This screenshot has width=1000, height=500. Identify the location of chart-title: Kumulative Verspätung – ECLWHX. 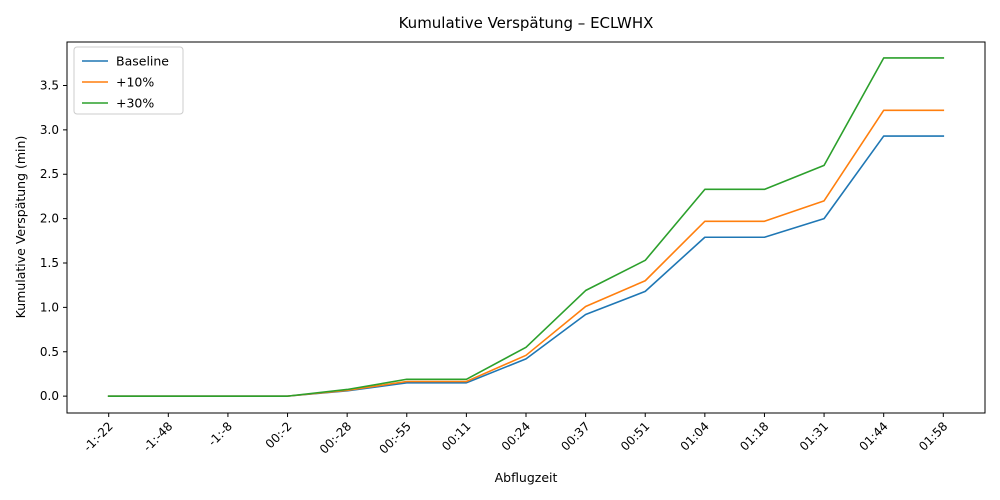
(526, 23).